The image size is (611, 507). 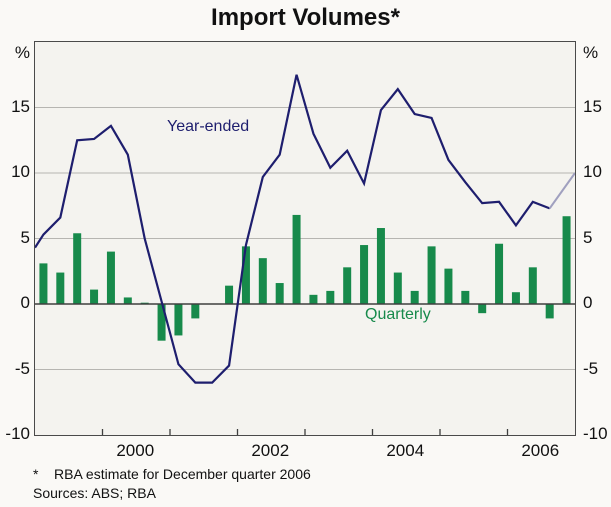 I want to click on footnote-marker: *, so click(x=36, y=474).